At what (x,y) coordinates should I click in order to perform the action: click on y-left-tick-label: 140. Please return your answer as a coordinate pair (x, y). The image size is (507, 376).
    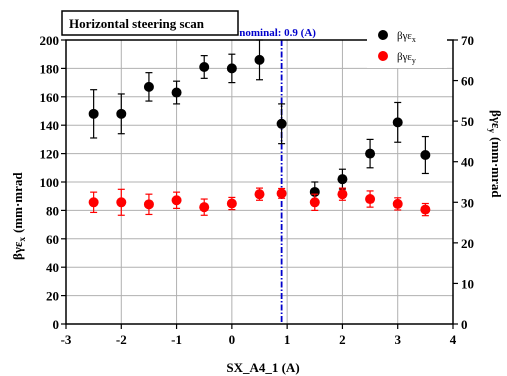
    Looking at the image, I should click on (50, 125).